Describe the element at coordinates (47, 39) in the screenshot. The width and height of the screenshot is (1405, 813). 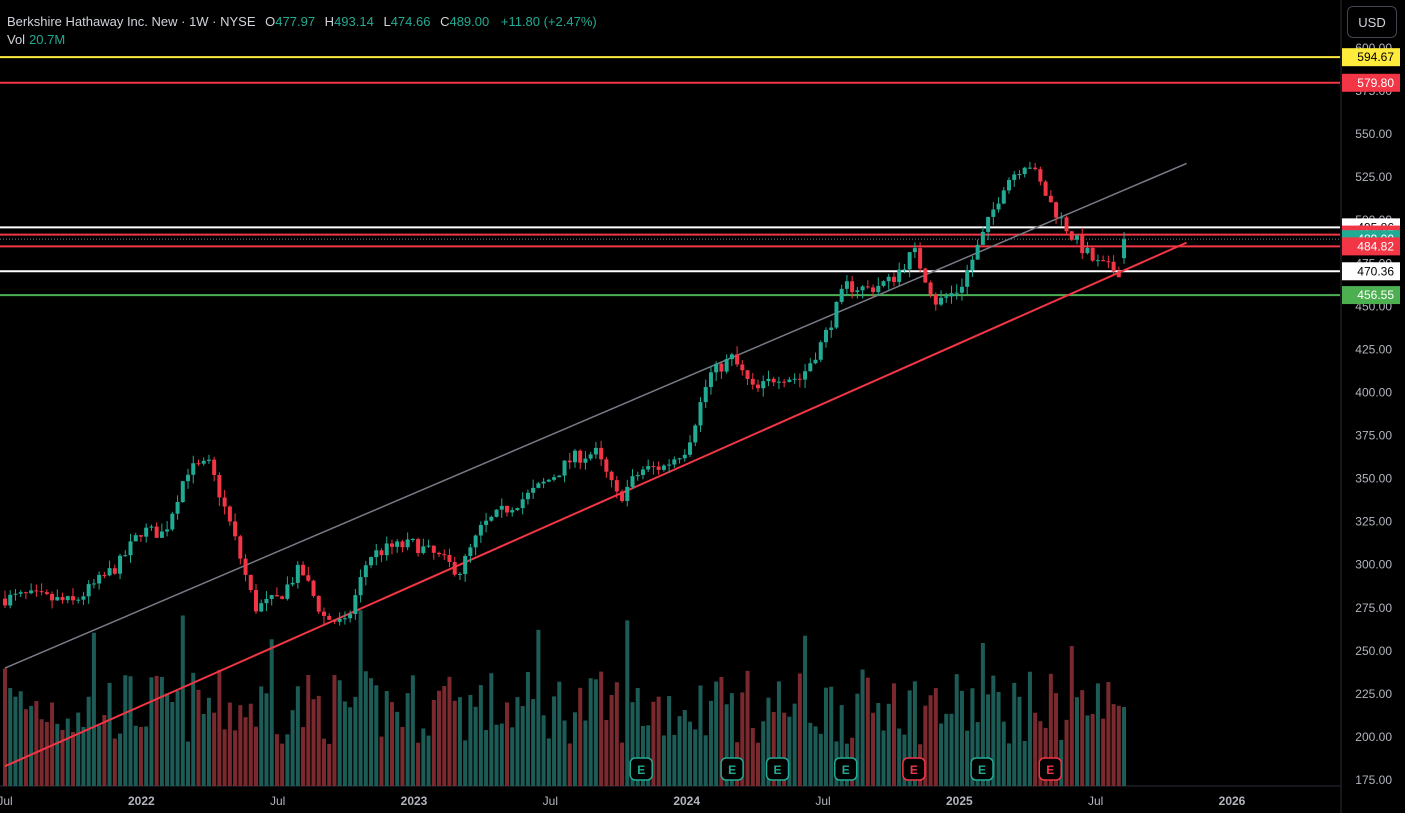
I see `volume-value: 20.7M` at that location.